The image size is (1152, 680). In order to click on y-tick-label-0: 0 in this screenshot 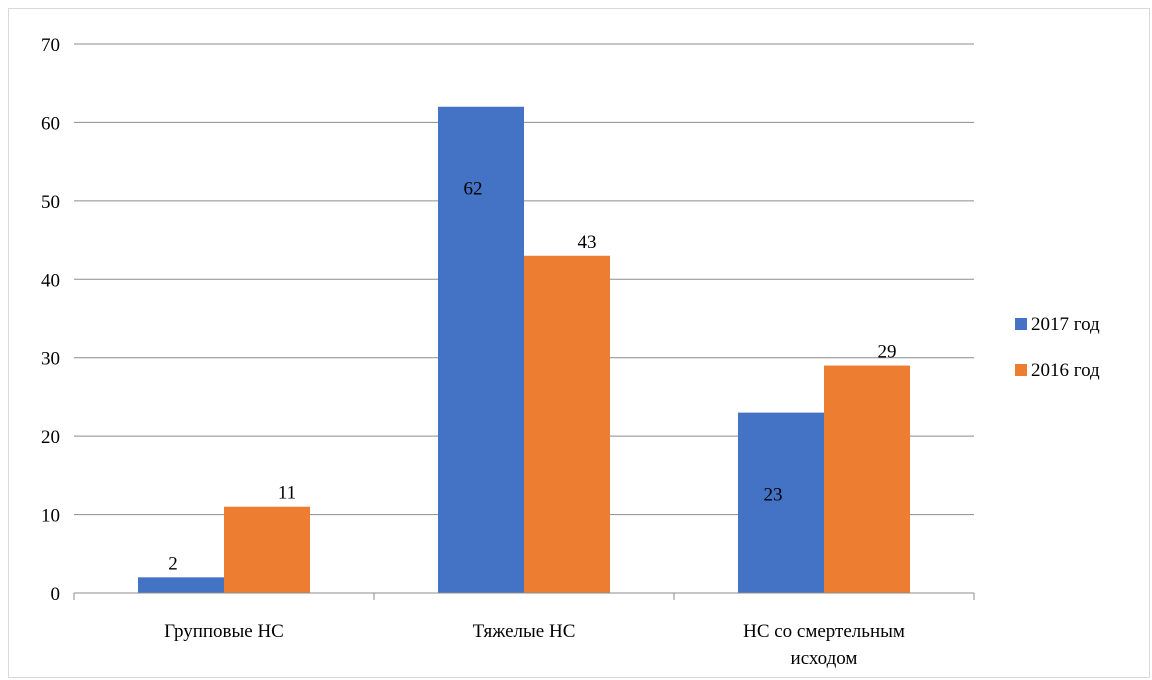, I will do `click(56, 594)`.